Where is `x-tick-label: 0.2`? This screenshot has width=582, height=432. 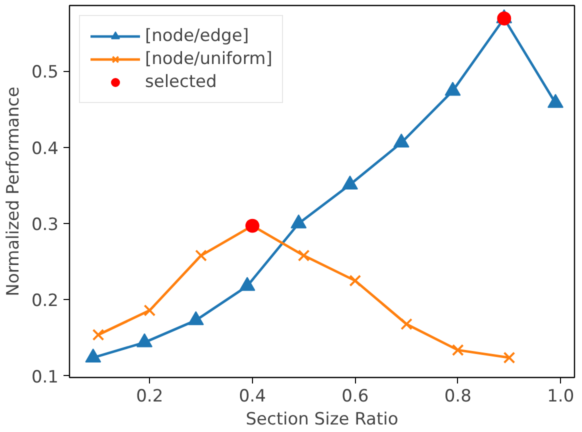 x-tick-label: 0.2 is located at coordinates (150, 396).